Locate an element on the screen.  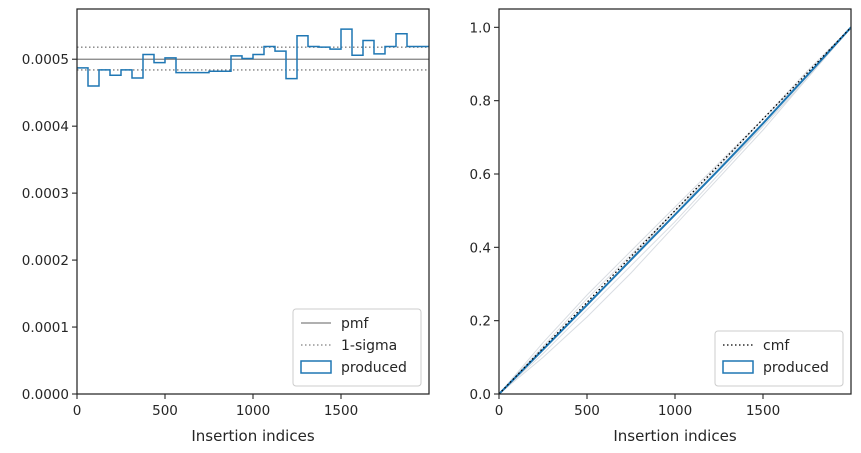
y-tick-label-1: 0.0001 is located at coordinates (45, 328).